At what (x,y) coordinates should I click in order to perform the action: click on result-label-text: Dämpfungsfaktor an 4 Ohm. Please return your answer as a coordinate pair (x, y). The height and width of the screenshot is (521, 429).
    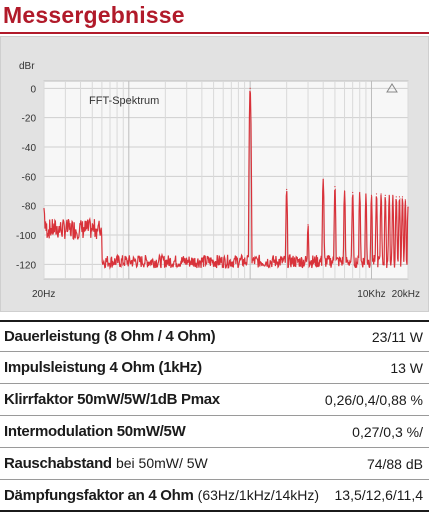
    Looking at the image, I should click on (99, 495).